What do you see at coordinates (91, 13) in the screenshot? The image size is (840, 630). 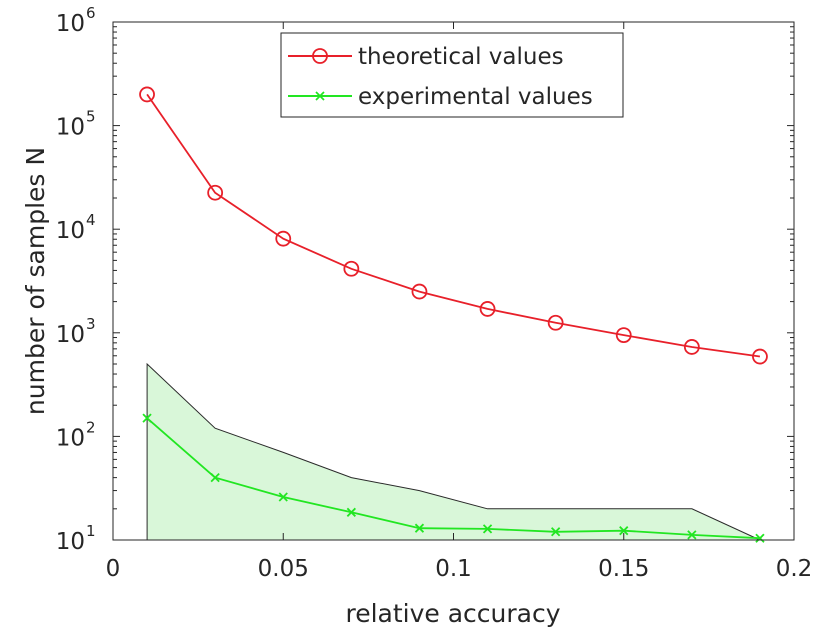 I see `y-tick-exponent: 6` at bounding box center [91, 13].